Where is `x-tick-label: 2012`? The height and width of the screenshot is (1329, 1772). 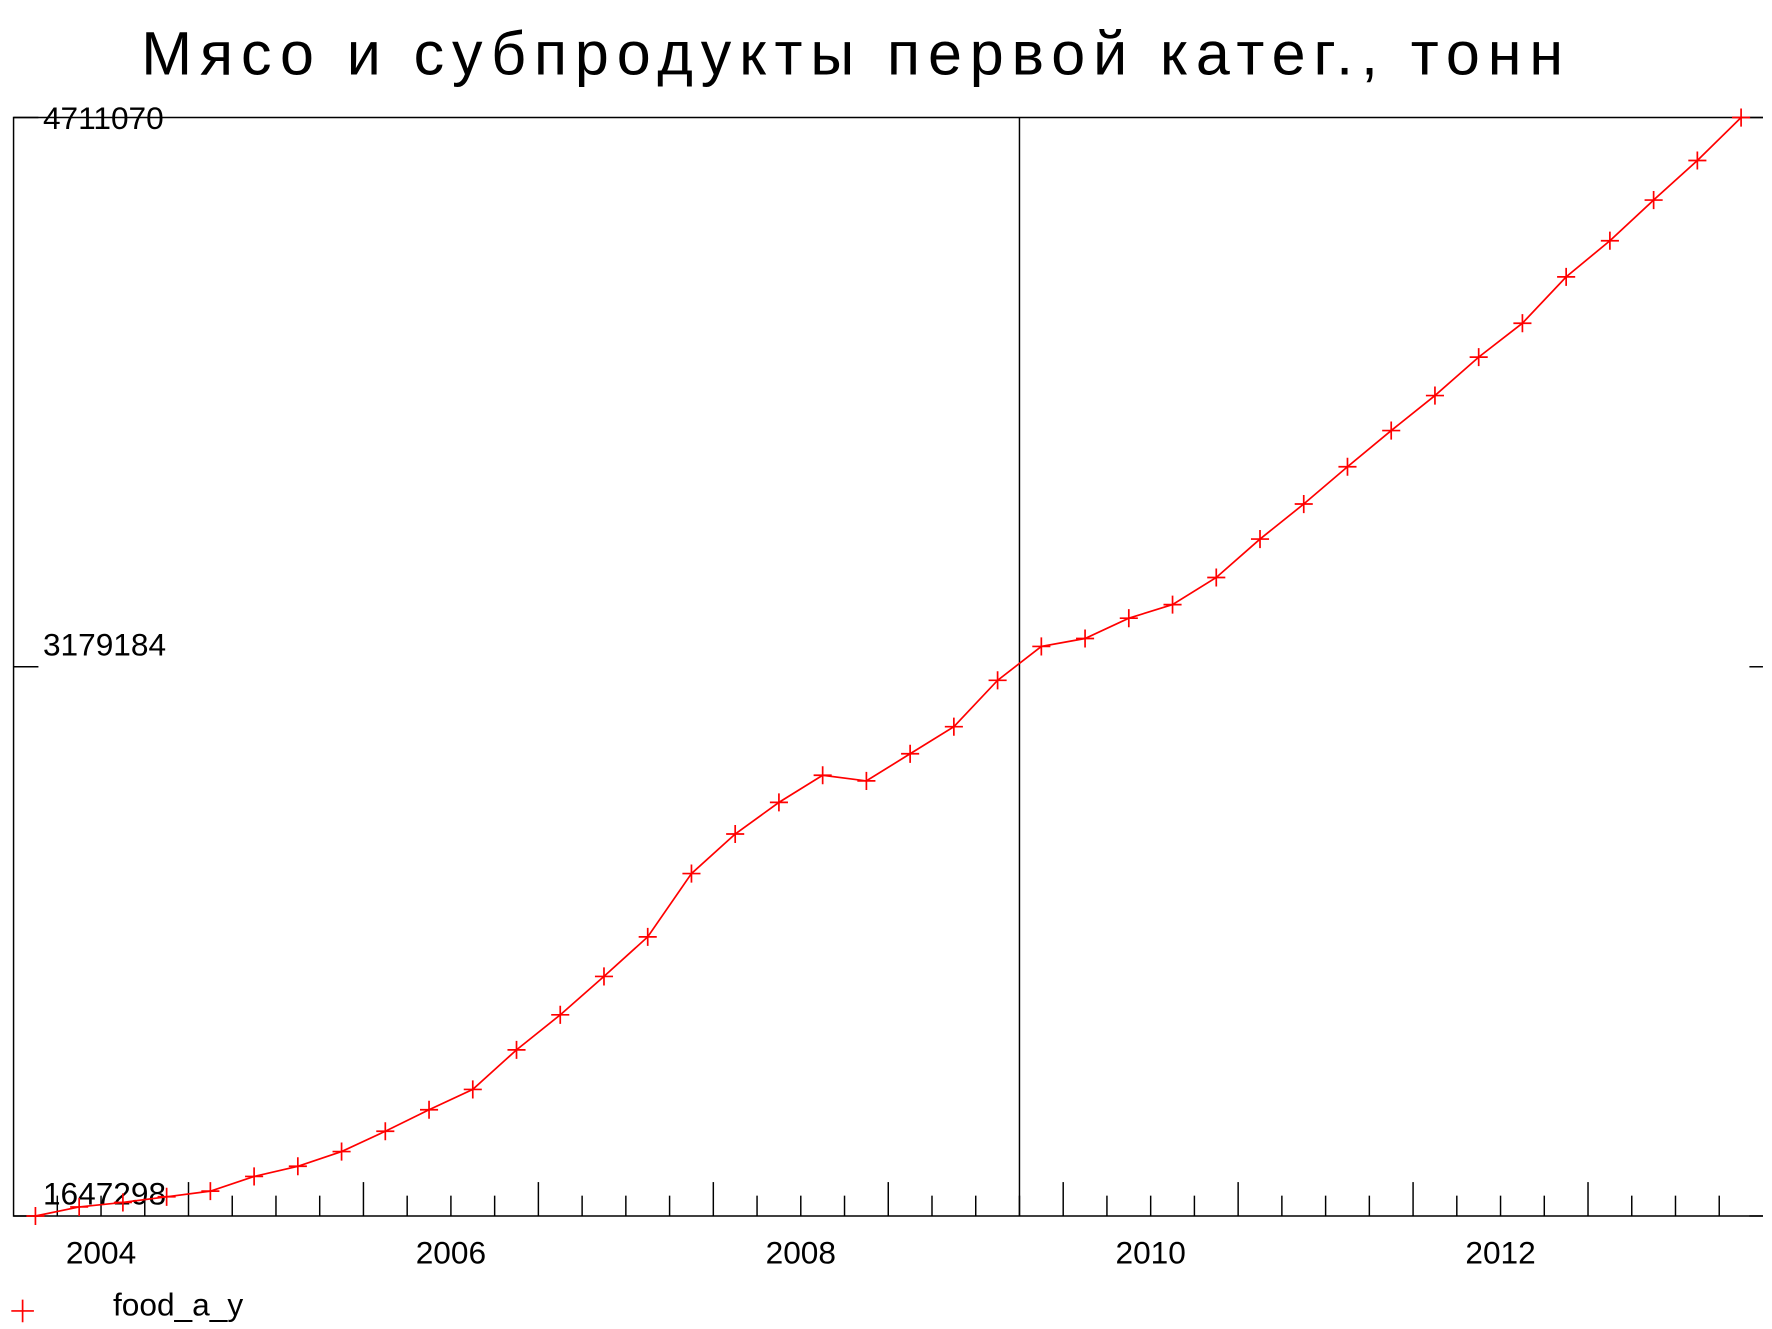 x-tick-label: 2012 is located at coordinates (1500, 1252).